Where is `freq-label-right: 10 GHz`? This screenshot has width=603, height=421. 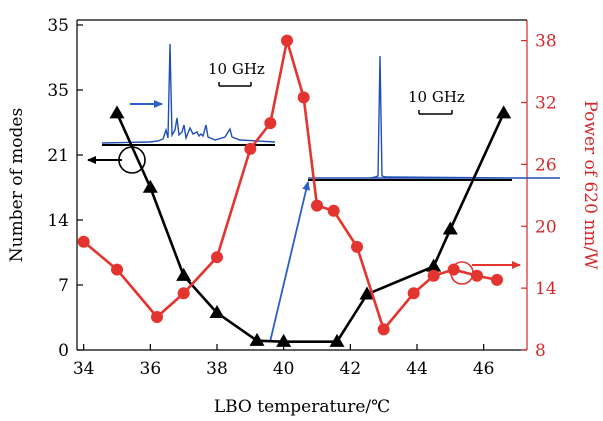 freq-label-right: 10 GHz is located at coordinates (436, 97).